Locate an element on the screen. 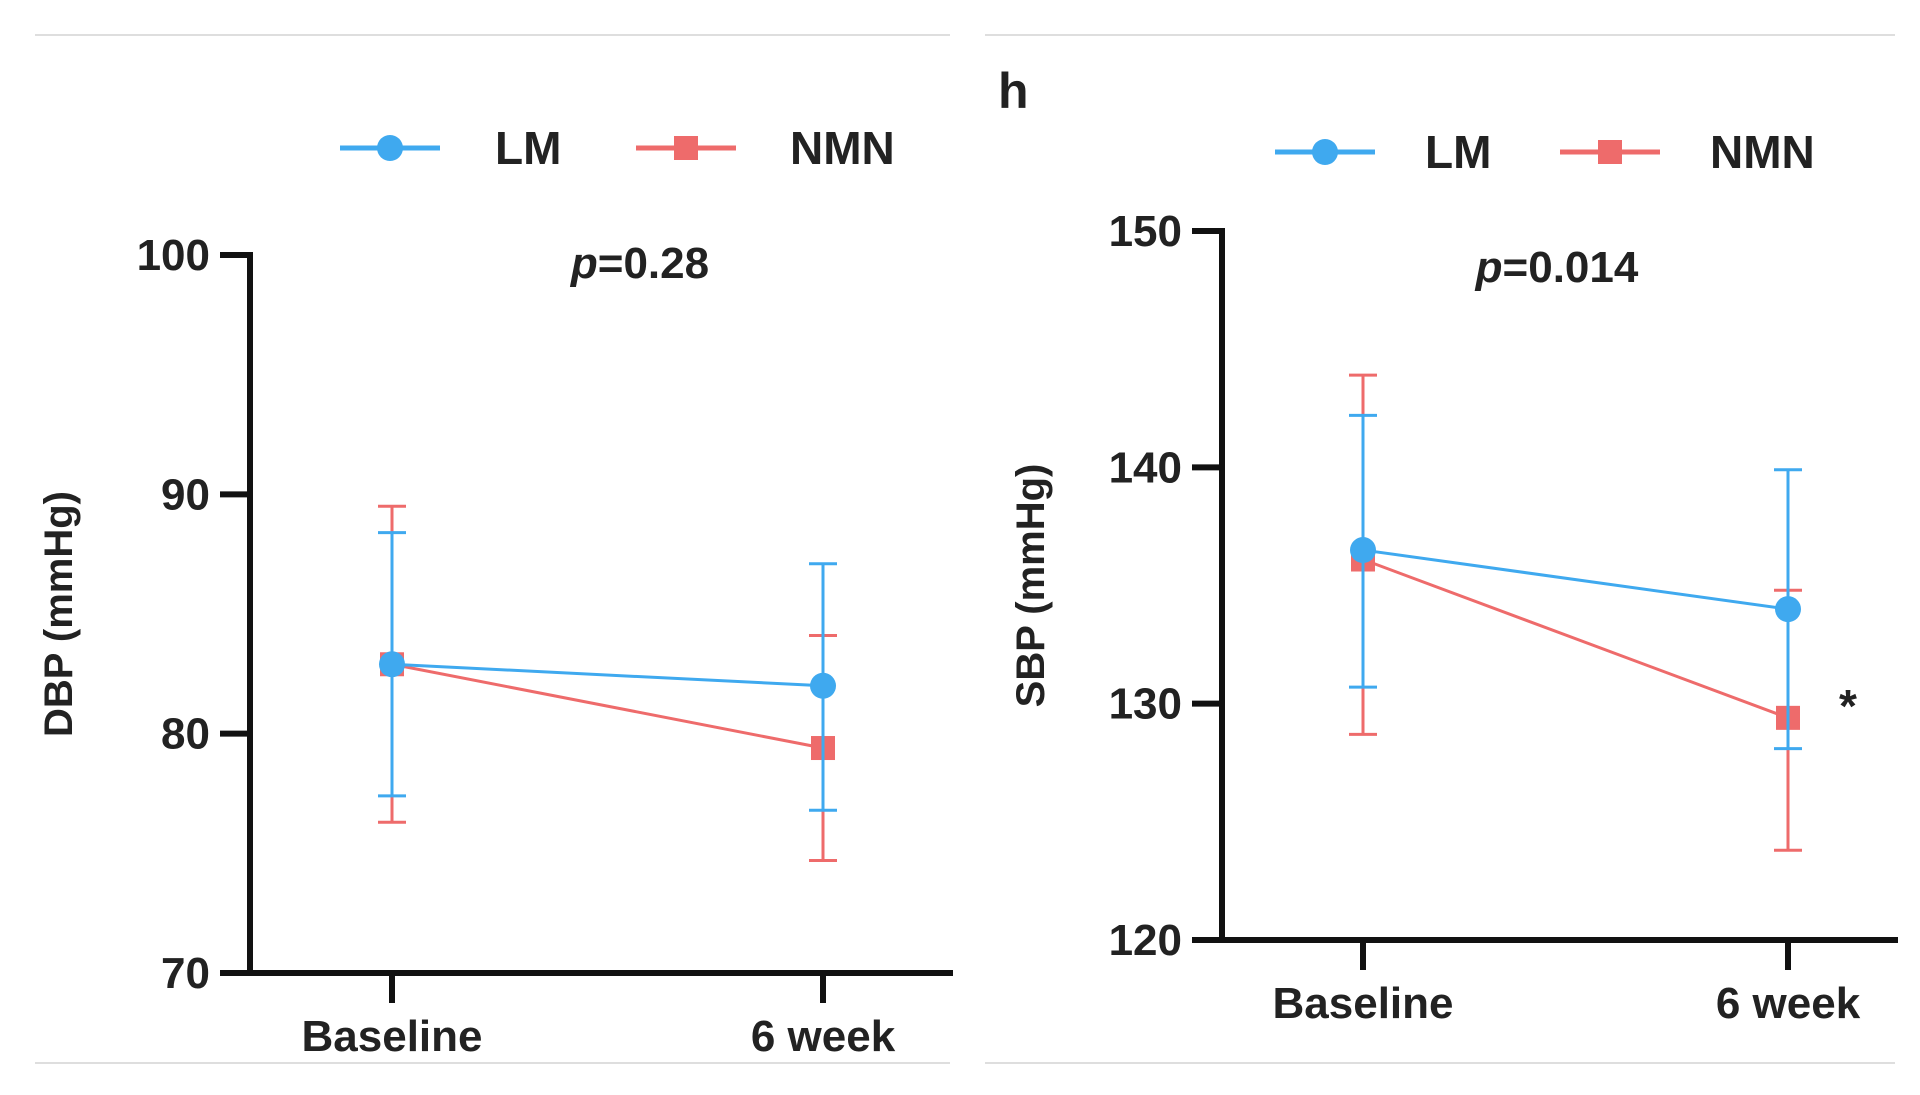 Image resolution: width=1920 pixels, height=1095 pixels. y-tick-label: 80 is located at coordinates (185, 734).